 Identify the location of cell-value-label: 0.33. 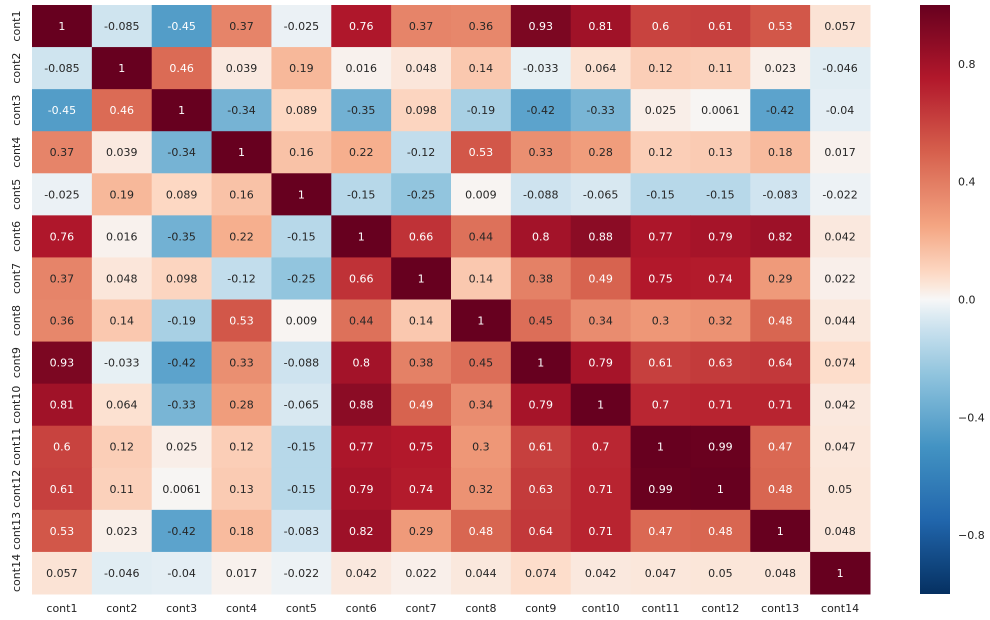
(541, 152).